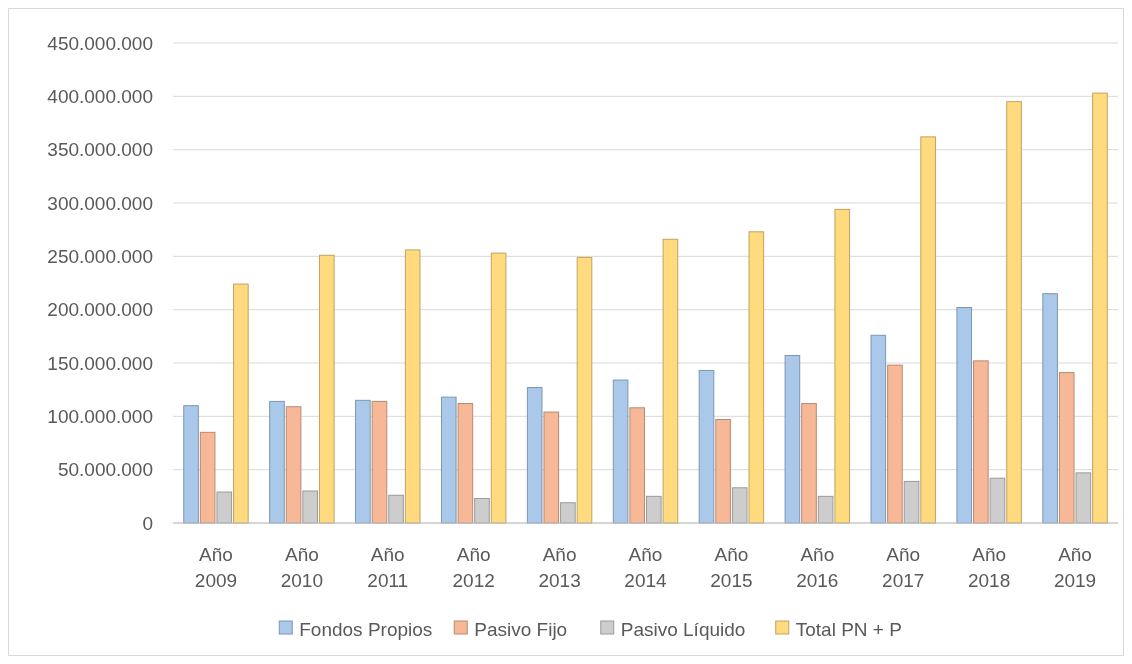 Image resolution: width=1132 pixels, height=664 pixels. I want to click on y-tick-label: 150.000.000, so click(100, 363).